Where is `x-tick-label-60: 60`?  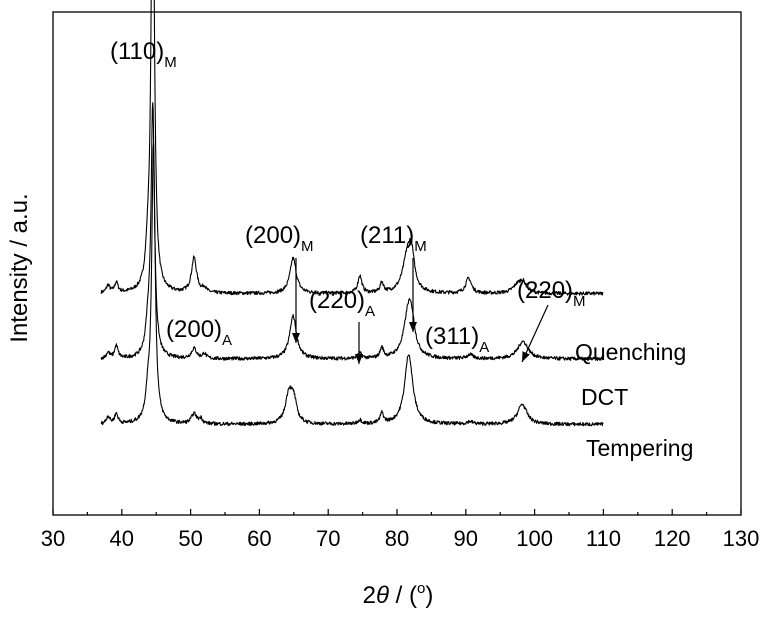 x-tick-label-60: 60 is located at coordinates (259, 538).